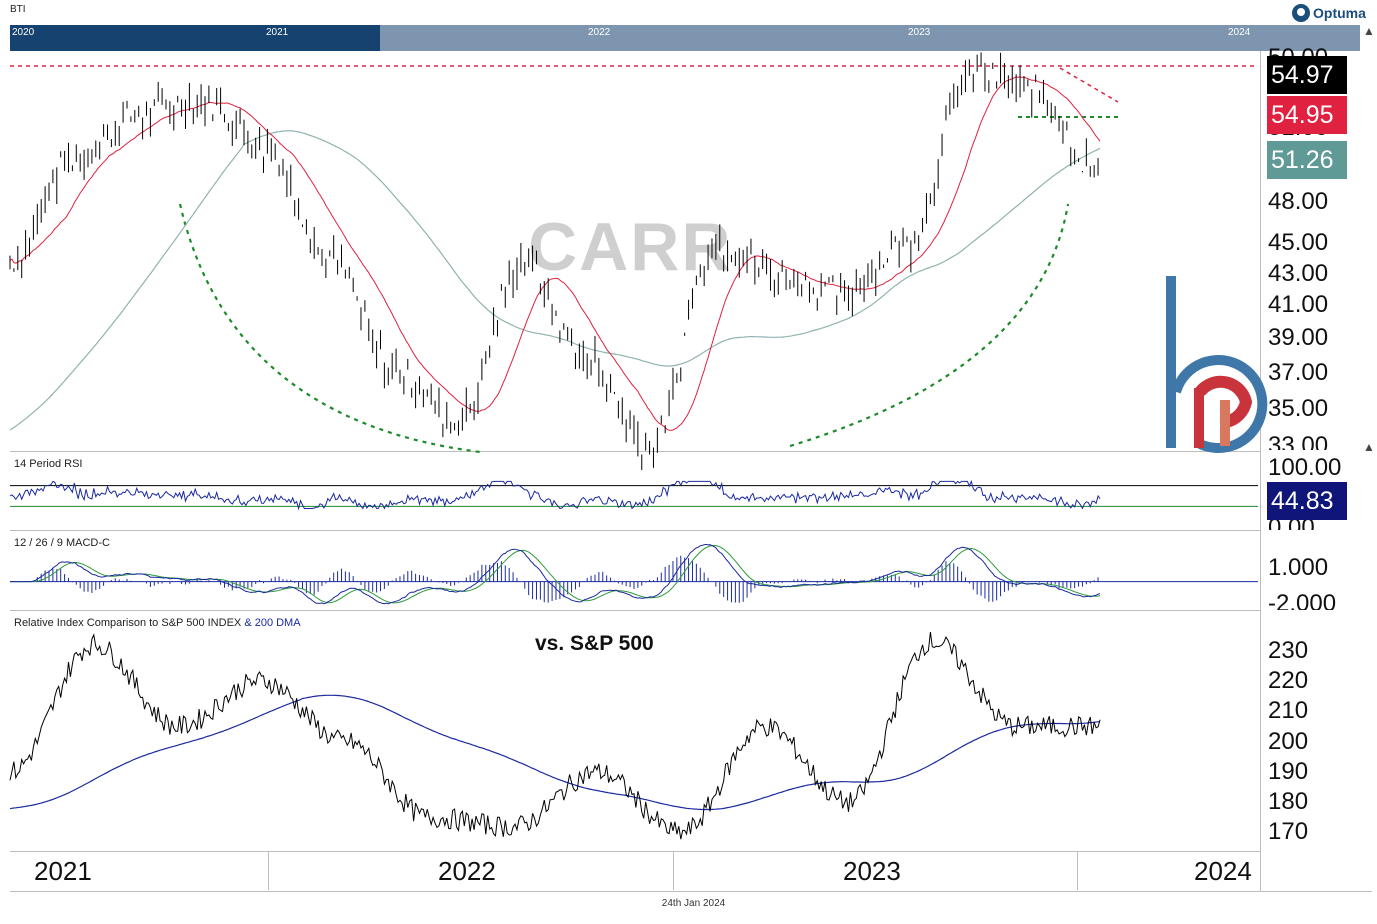 The width and height of the screenshot is (1377, 924). I want to click on macd-panel, so click(634, 574).